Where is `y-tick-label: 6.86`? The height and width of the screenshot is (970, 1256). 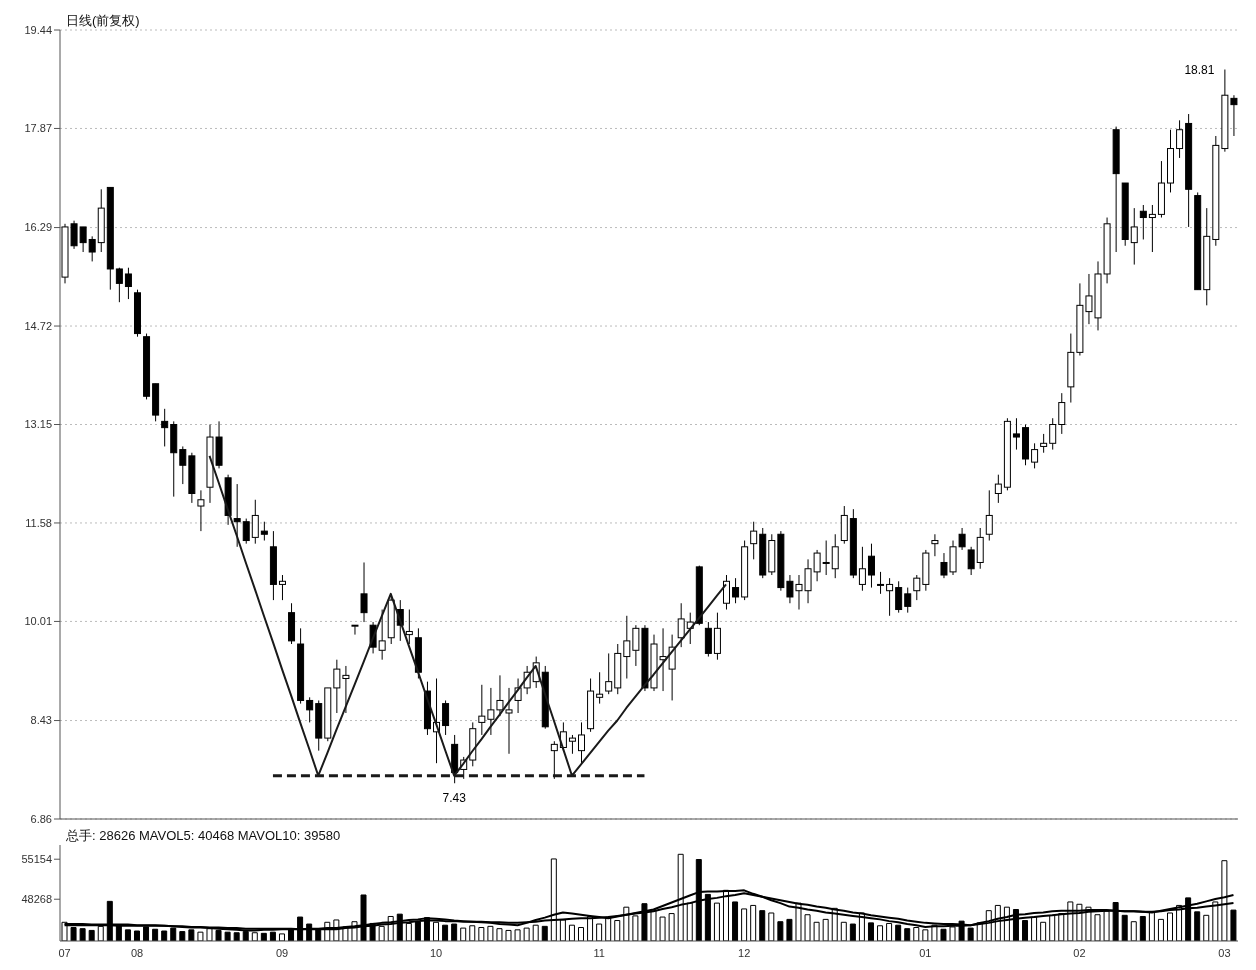
y-tick-label: 6.86 is located at coordinates (41, 818).